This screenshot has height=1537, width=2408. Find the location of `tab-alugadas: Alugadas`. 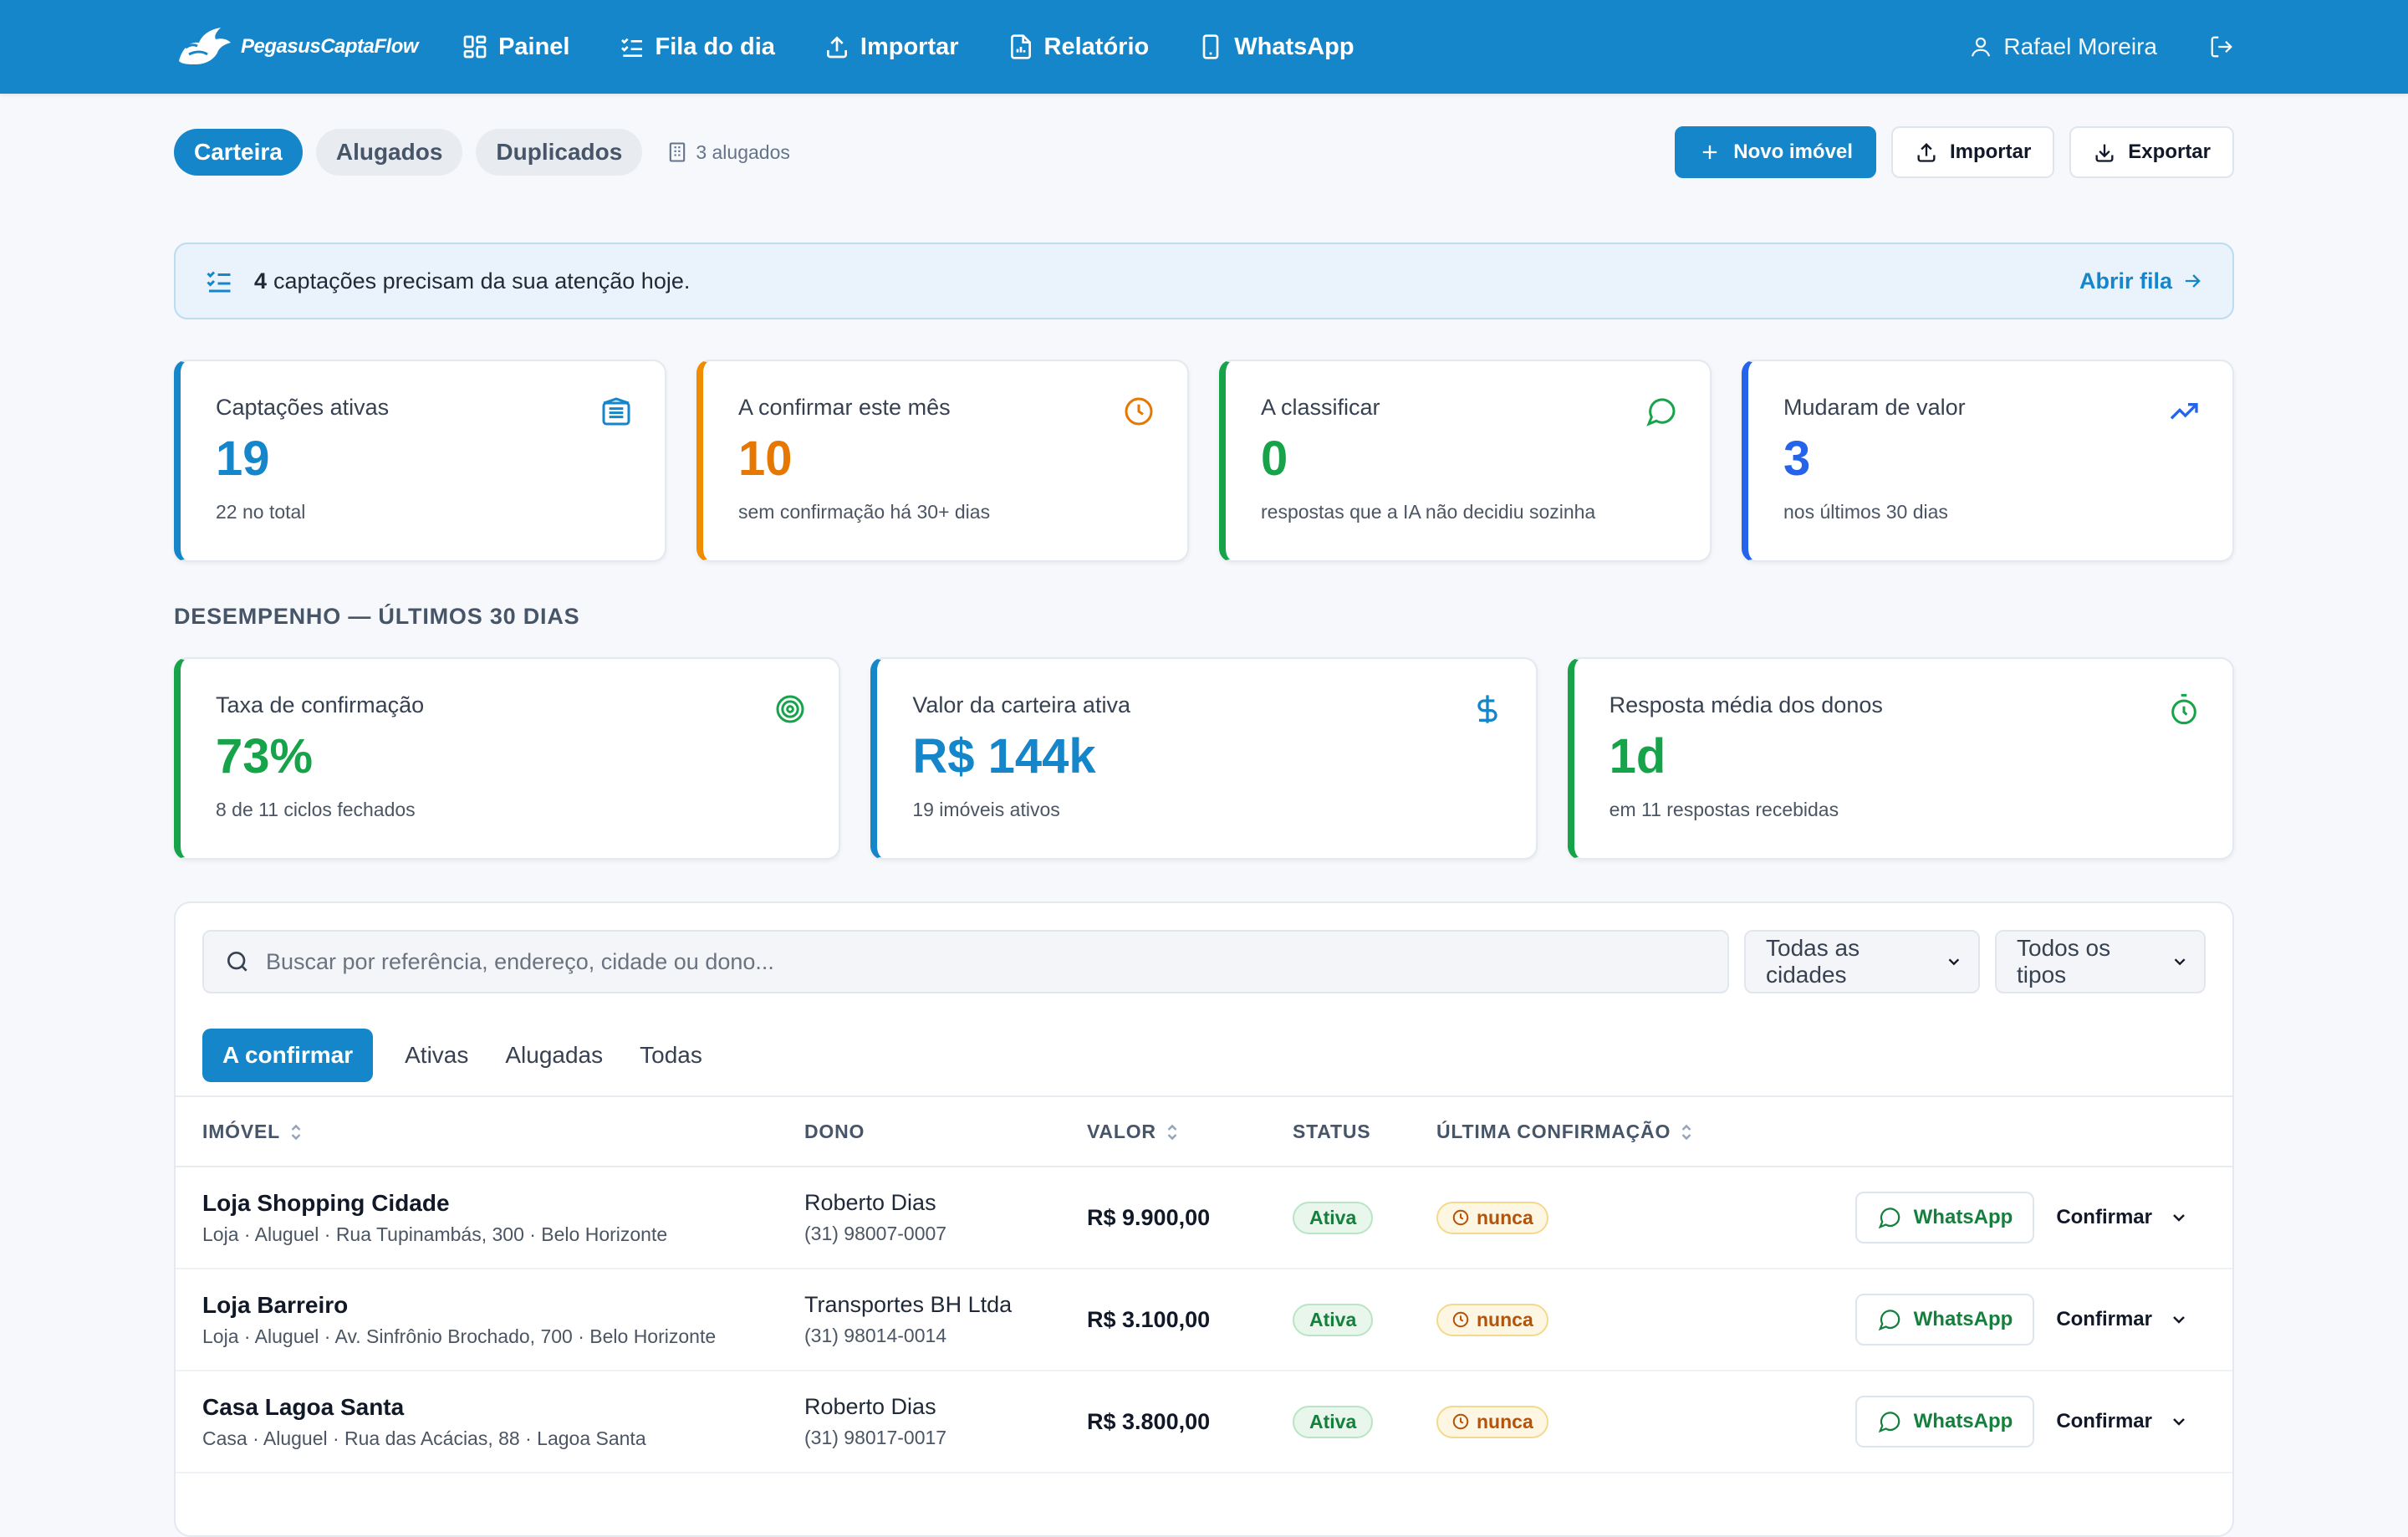

tab-alugadas: Alugadas is located at coordinates (555, 1055).